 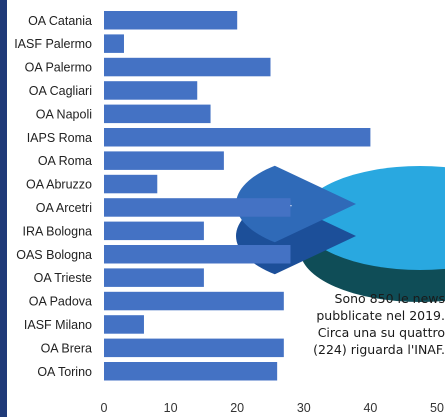 I want to click on category-label: OA Roma, so click(x=65, y=161).